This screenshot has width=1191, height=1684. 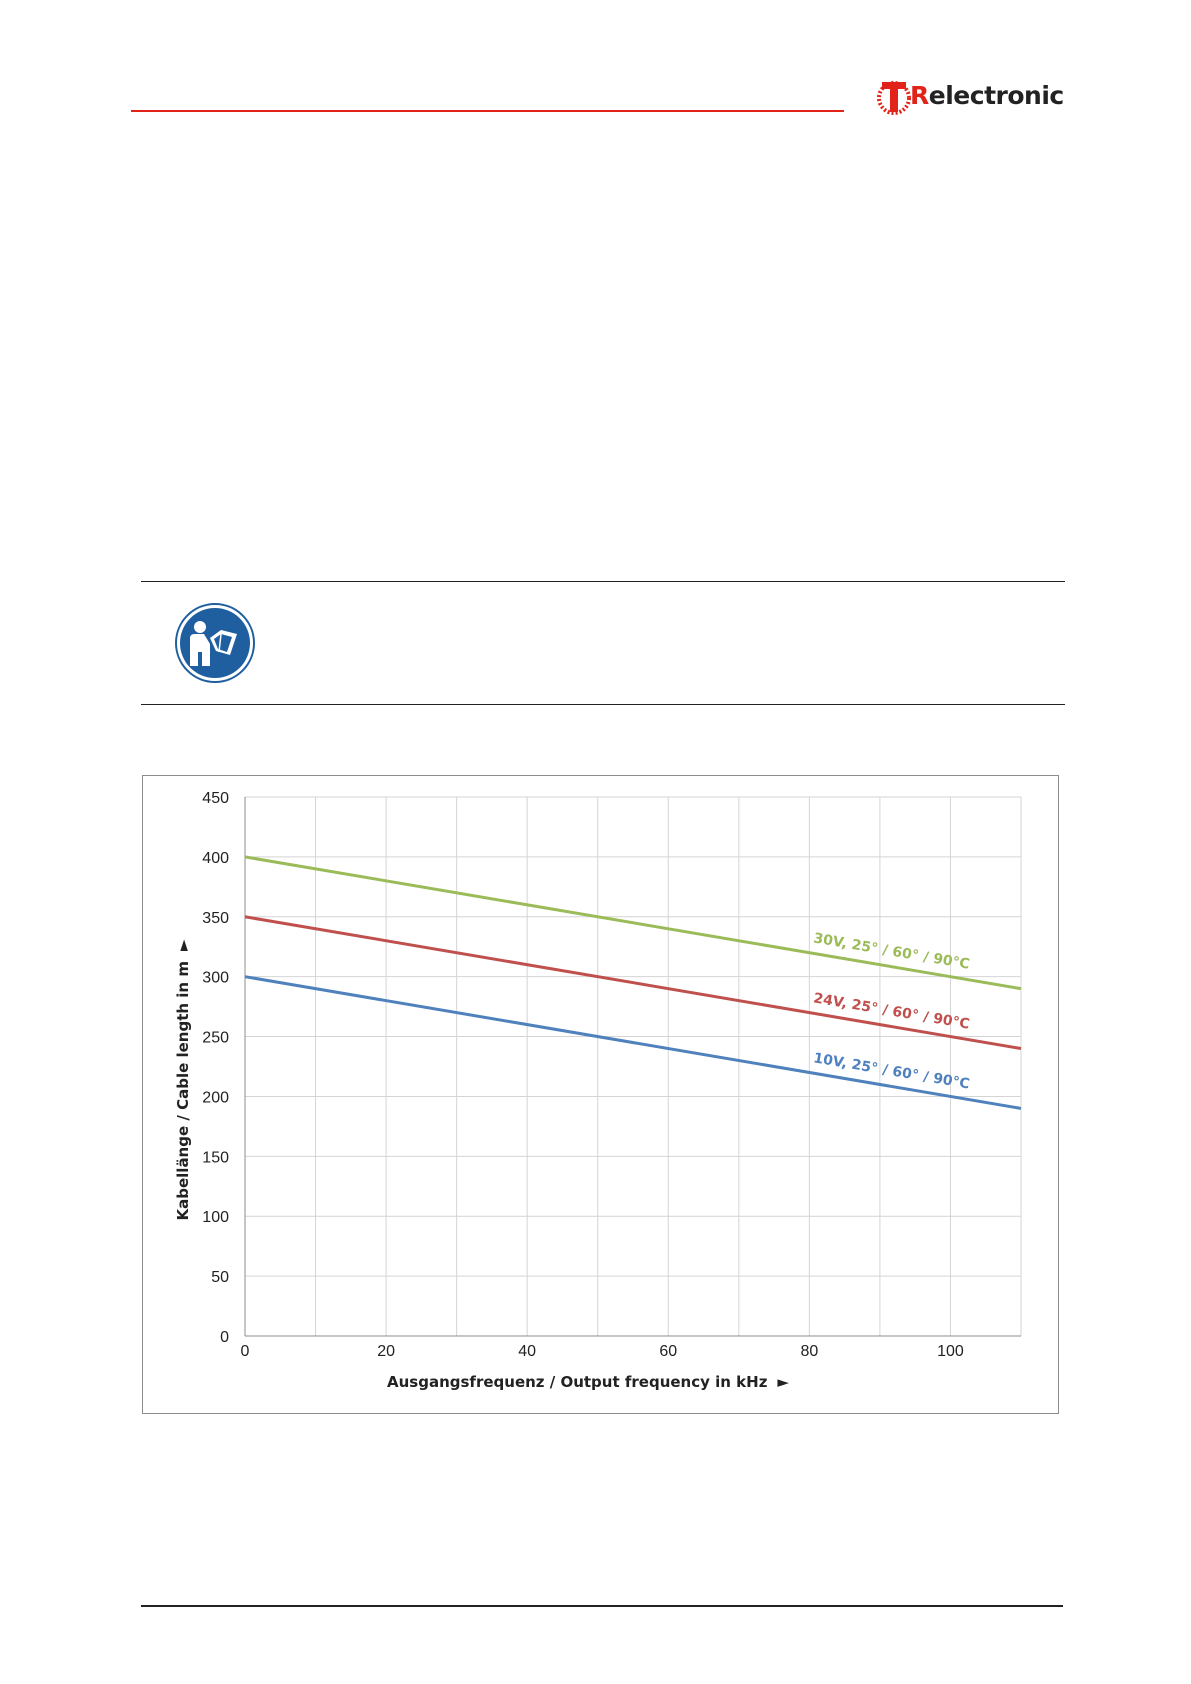 What do you see at coordinates (220, 1277) in the screenshot?
I see `y-tick-label: 50` at bounding box center [220, 1277].